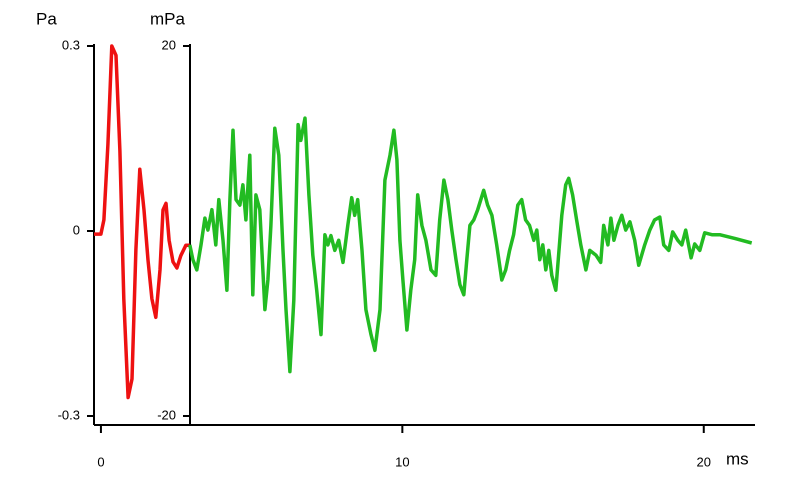 This screenshot has width=795, height=480. I want to click on y-tick-label: -0.3, so click(69, 414).